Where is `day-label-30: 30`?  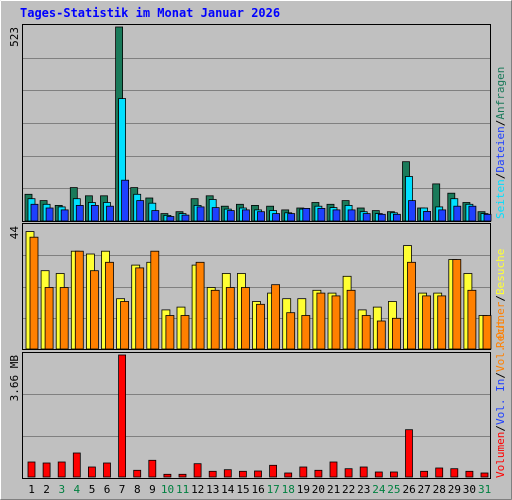 day-label-30: 30 is located at coordinates (469, 489).